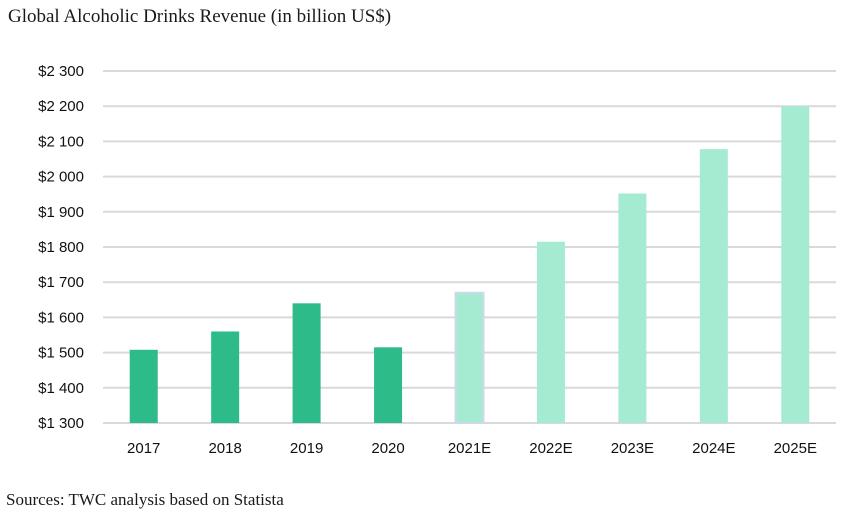 The width and height of the screenshot is (856, 516). What do you see at coordinates (306, 448) in the screenshot?
I see `x-tick-label: 2019` at bounding box center [306, 448].